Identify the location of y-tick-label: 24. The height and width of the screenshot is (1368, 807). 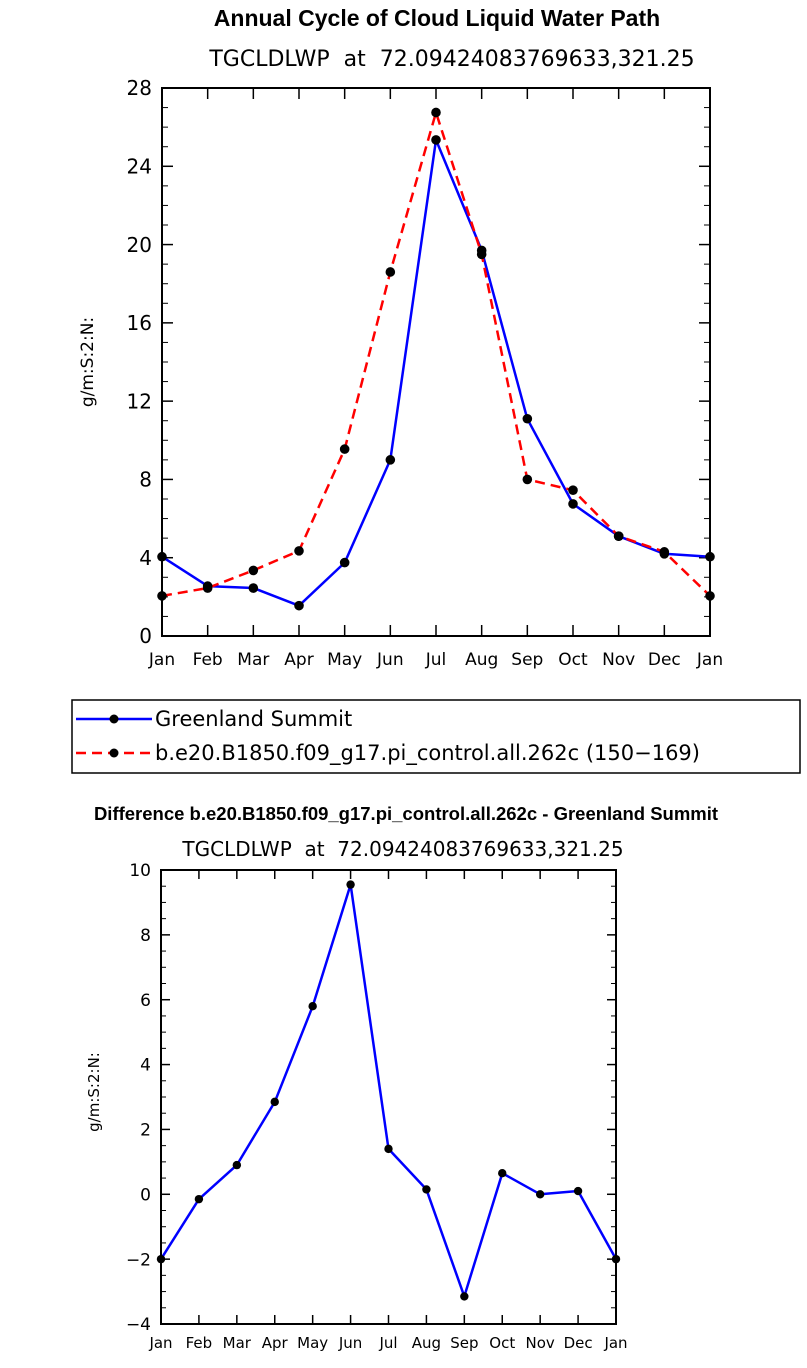
(139, 166).